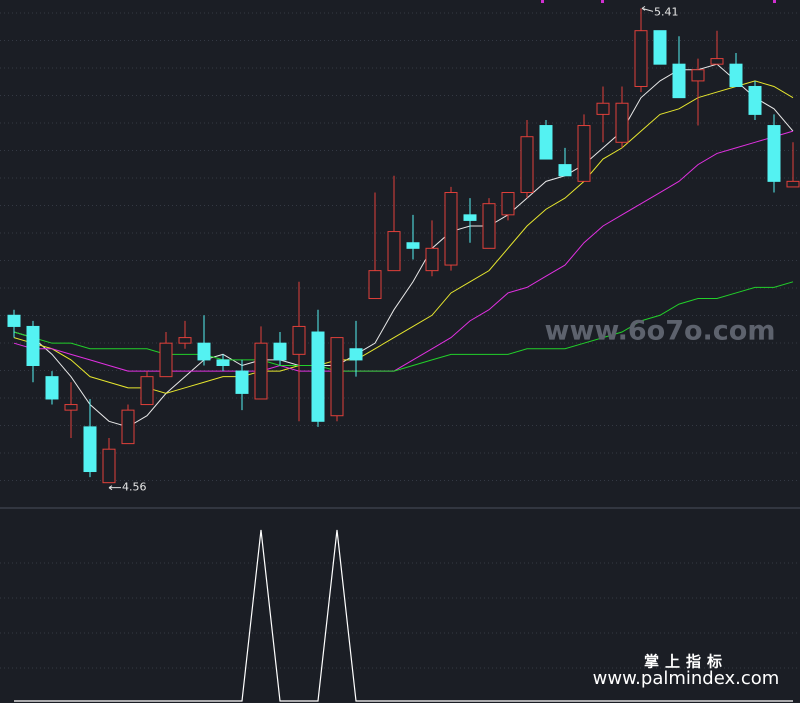 This screenshot has height=703, width=800. What do you see at coordinates (686, 678) in the screenshot?
I see `brand-url: www.palmindex.com` at bounding box center [686, 678].